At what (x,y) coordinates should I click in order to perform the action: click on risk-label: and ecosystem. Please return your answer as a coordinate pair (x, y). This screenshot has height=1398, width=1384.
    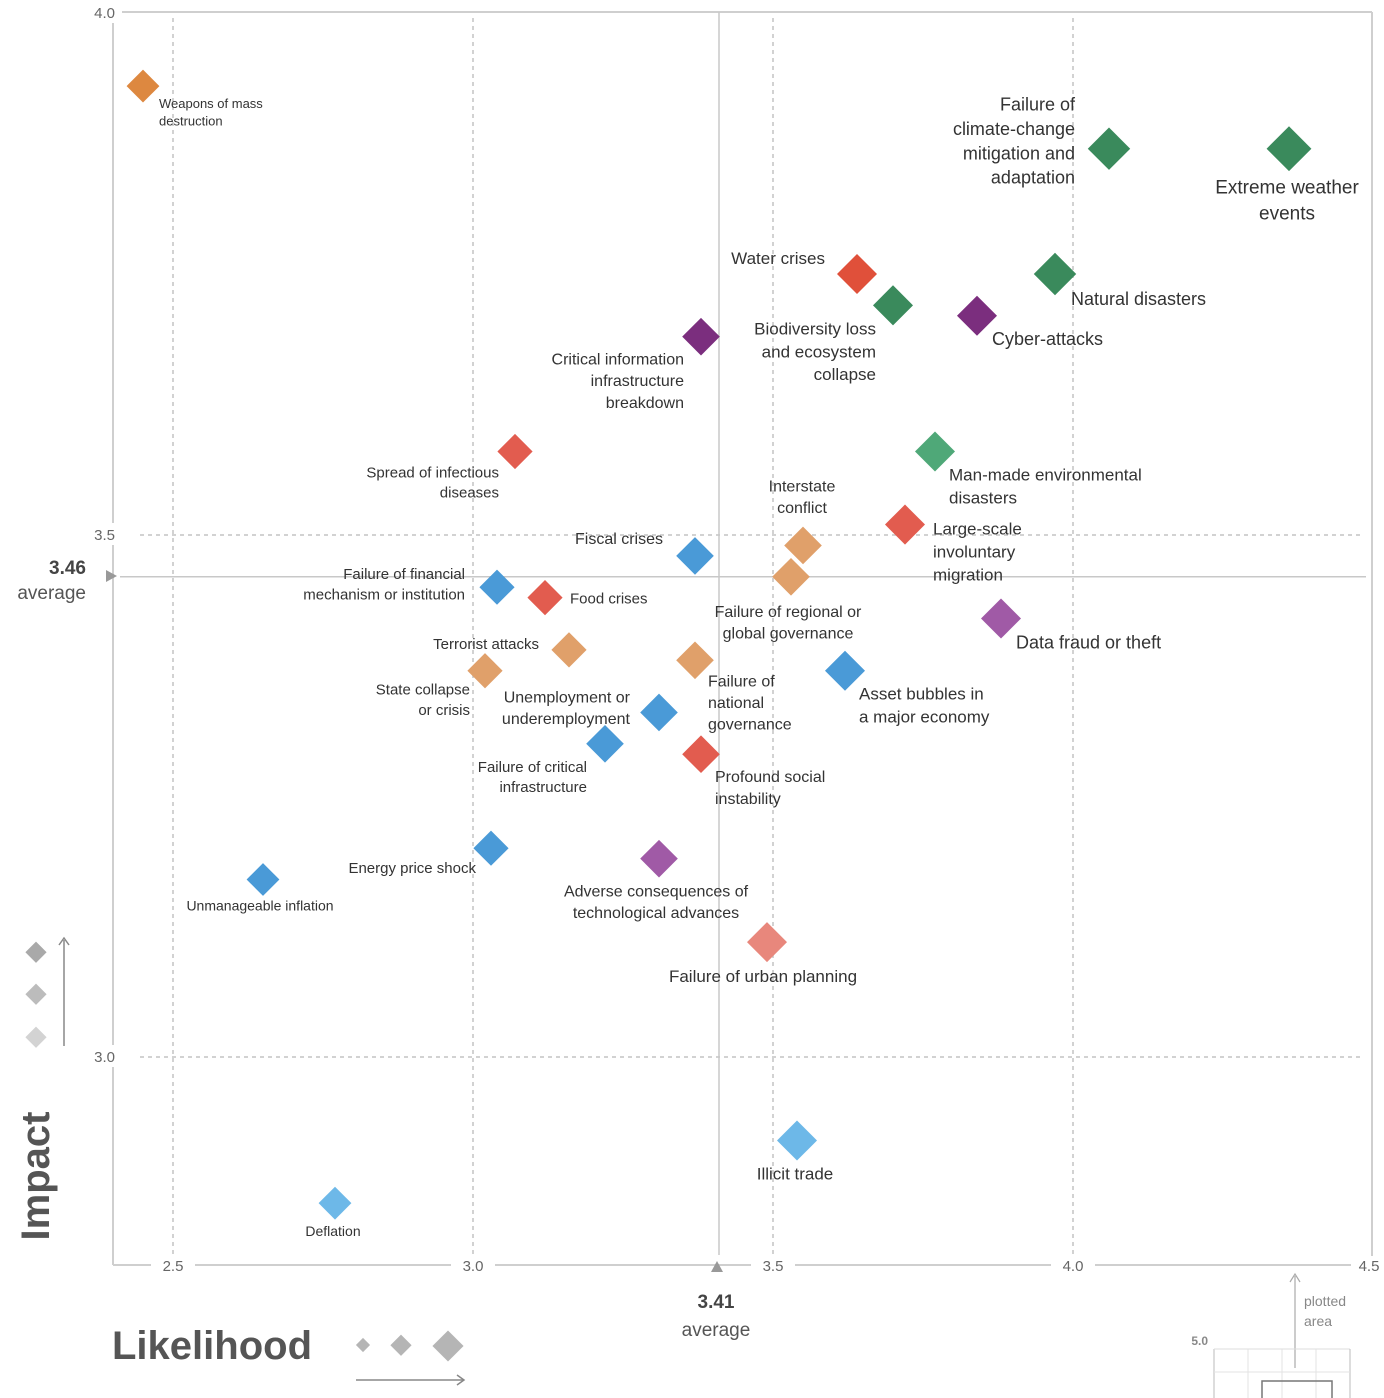
    Looking at the image, I should click on (819, 351).